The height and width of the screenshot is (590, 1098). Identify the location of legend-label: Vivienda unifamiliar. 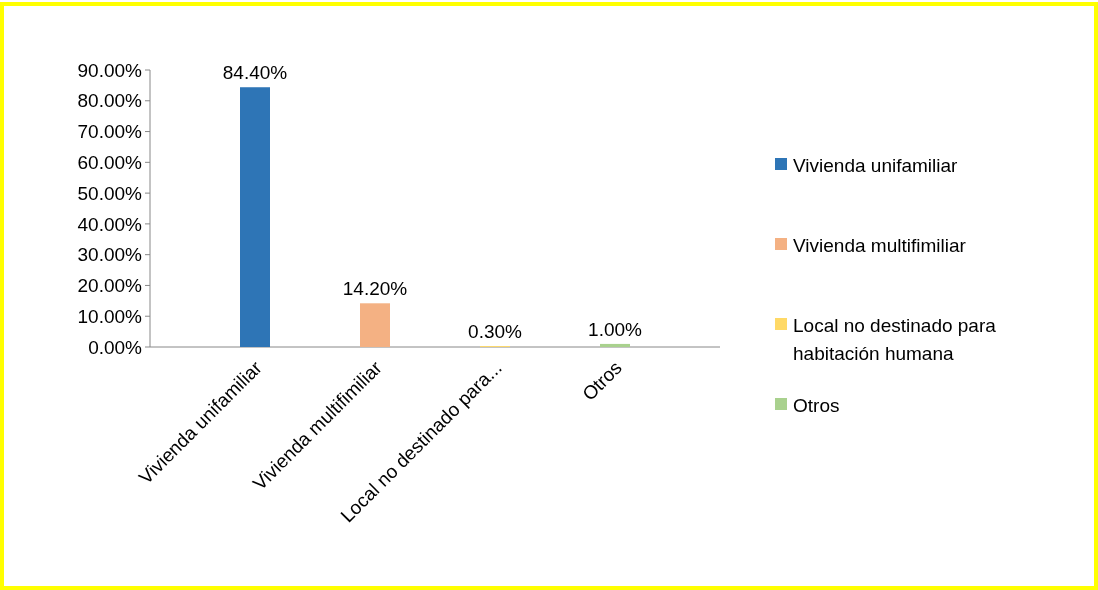
(876, 165).